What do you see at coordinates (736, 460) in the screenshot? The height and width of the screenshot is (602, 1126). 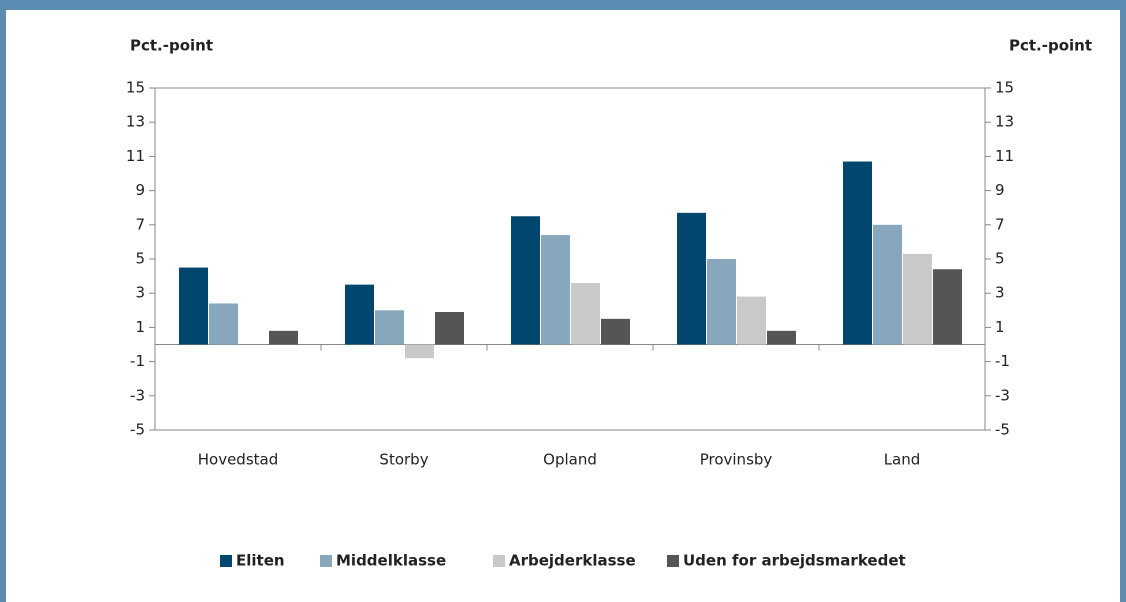 I see `x-tick-label: Provinsby` at bounding box center [736, 460].